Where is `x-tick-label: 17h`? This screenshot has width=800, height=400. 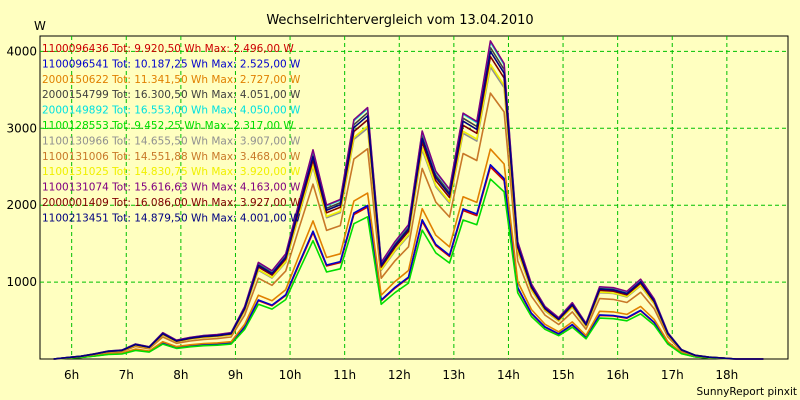 x-tick-label: 17h is located at coordinates (672, 375).